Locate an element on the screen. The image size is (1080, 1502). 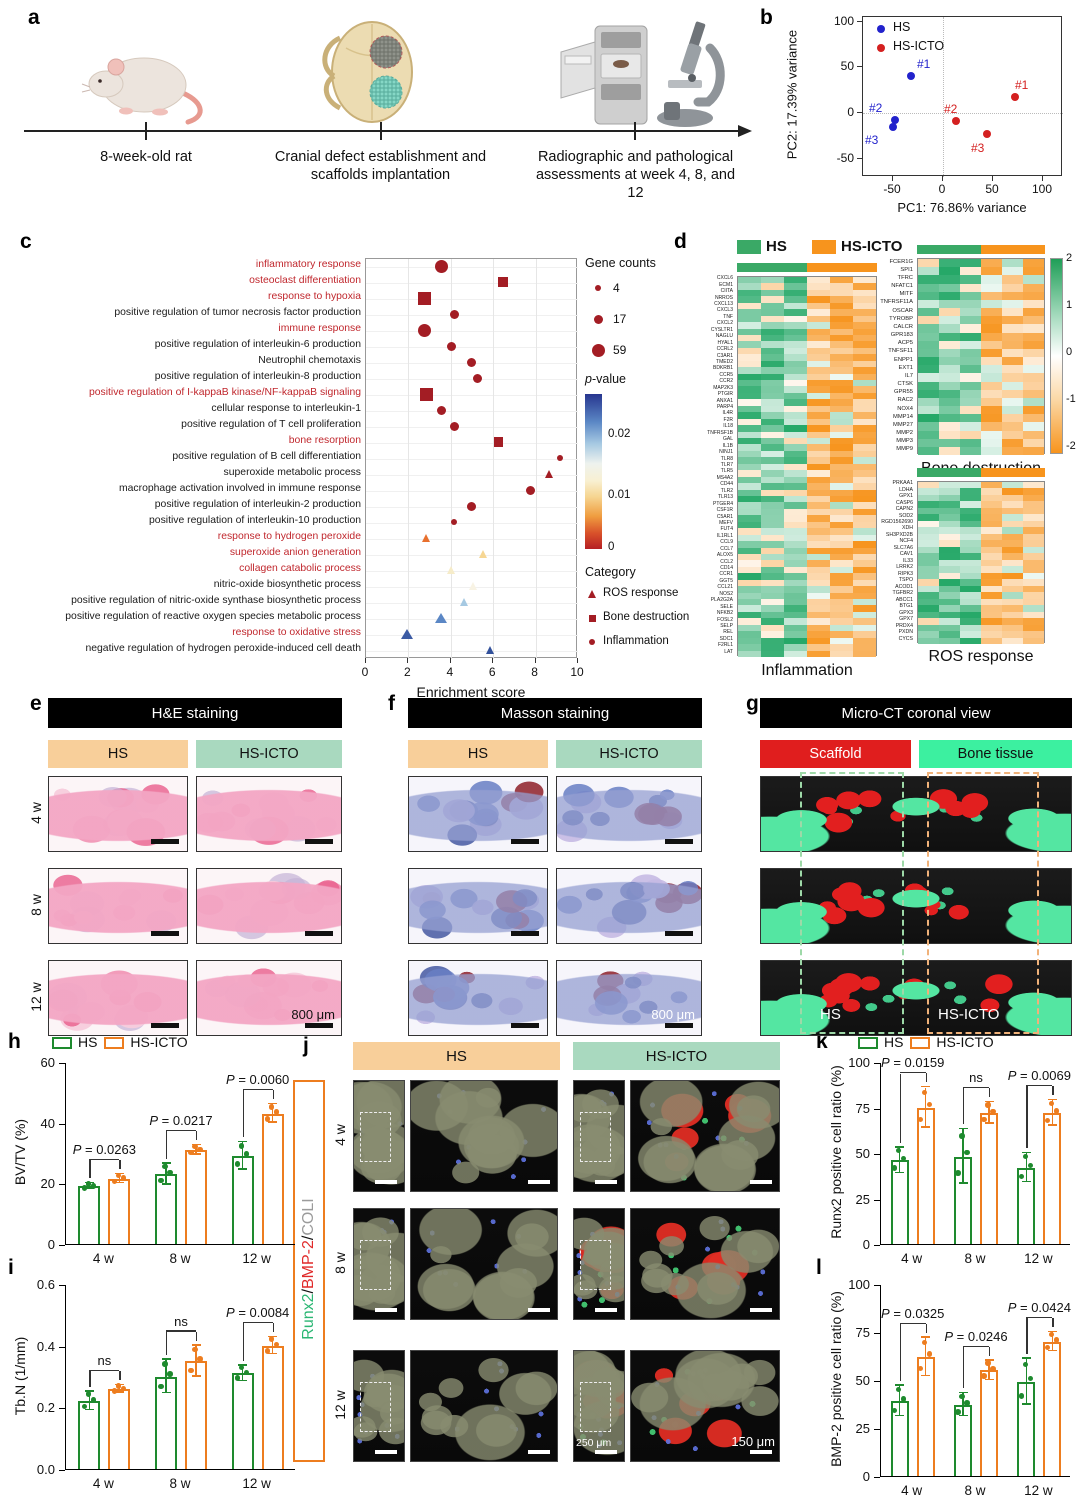
heatmap-gene-label: IL1RL1 is located at coordinates (724, 535).